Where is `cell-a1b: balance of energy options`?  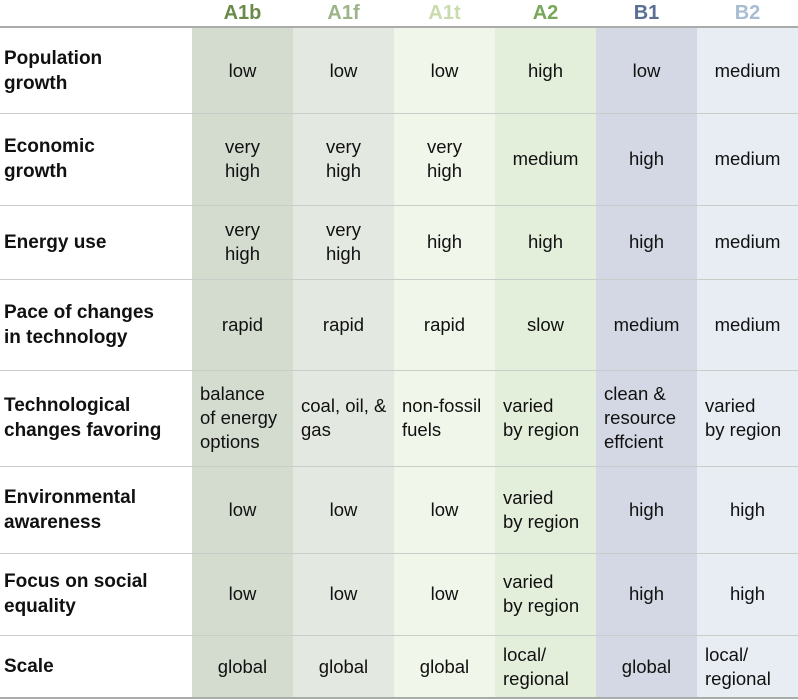
cell-a1b: balance of energy options is located at coordinates (239, 417).